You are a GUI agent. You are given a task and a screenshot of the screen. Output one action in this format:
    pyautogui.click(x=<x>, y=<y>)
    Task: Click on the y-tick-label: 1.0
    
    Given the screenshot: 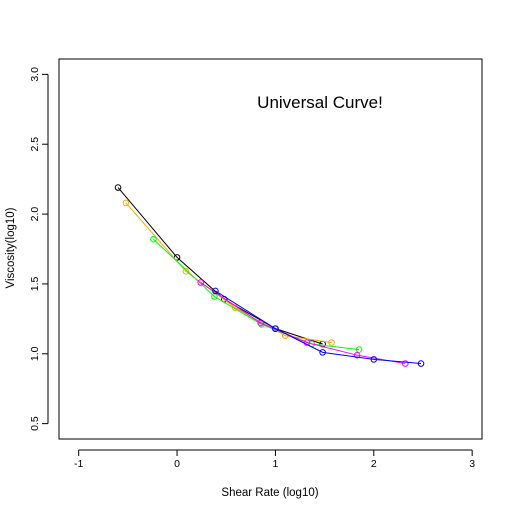 What is the action you would take?
    pyautogui.click(x=35, y=353)
    